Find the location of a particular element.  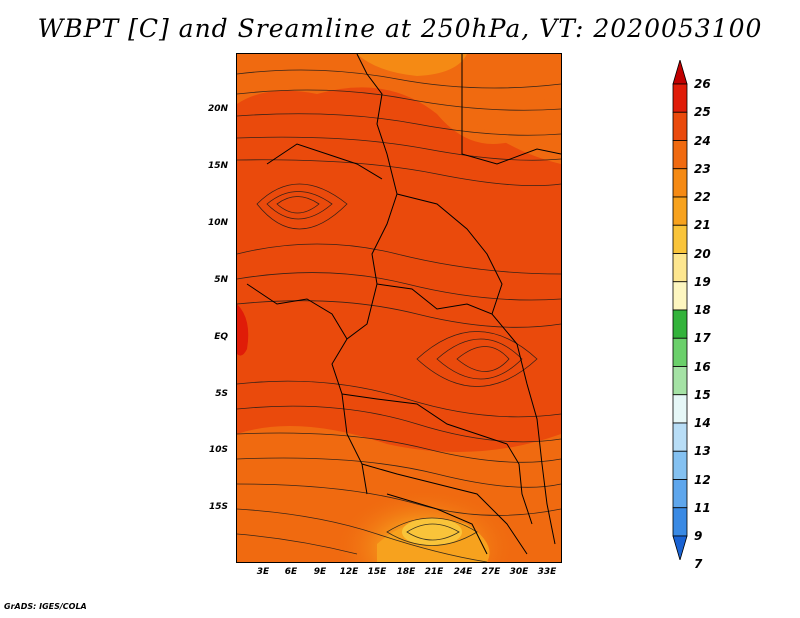

lat-label-5n: 5N is located at coordinates (221, 280).